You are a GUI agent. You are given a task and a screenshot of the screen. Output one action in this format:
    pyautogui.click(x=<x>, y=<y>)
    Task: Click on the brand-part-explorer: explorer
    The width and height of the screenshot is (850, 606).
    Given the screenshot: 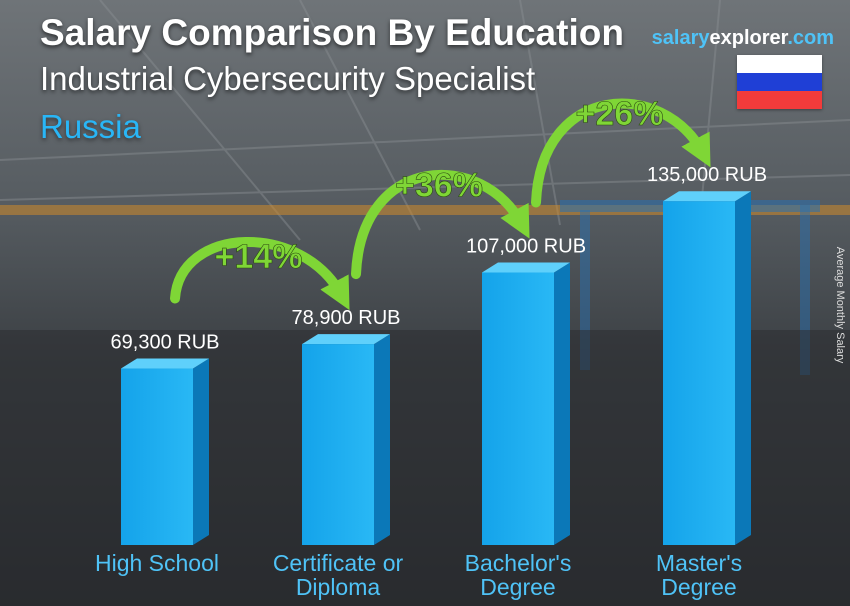 What is the action you would take?
    pyautogui.click(x=748, y=38)
    